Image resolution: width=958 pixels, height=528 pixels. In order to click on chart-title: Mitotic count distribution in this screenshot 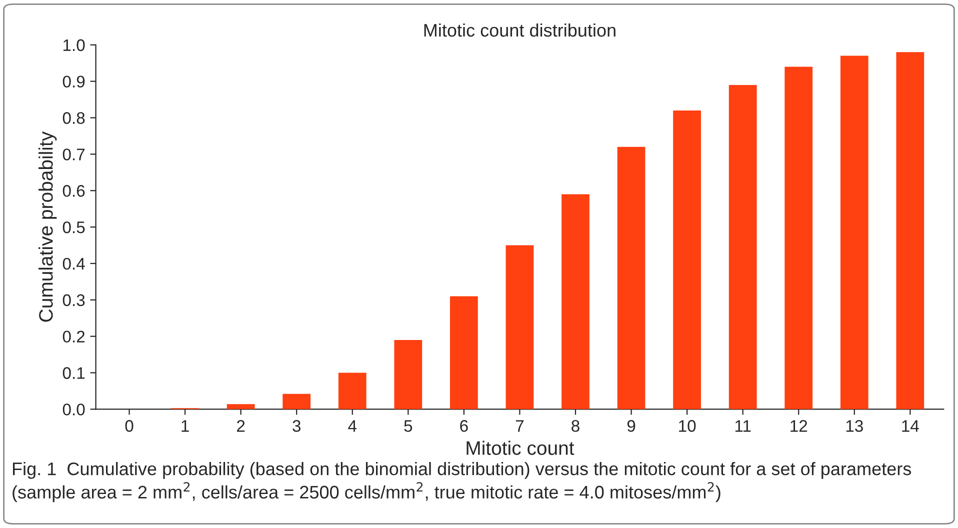, I will do `click(520, 30)`.